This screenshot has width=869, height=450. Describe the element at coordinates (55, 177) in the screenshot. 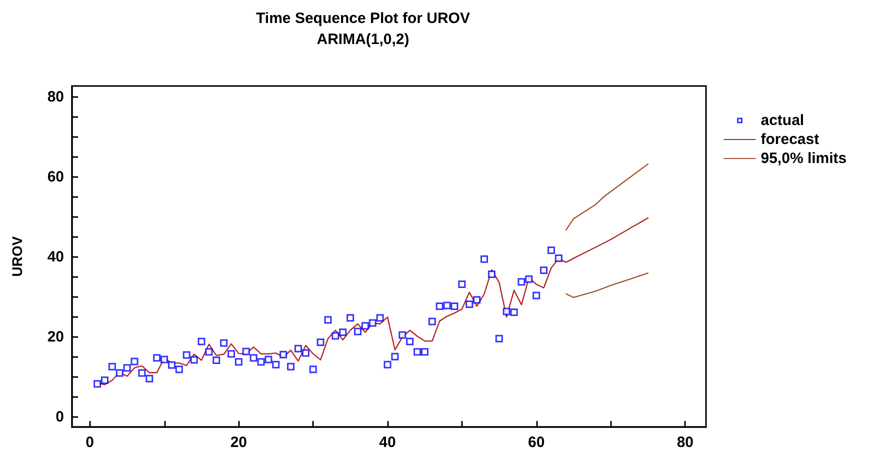

I see `y-tick-label: 60` at that location.